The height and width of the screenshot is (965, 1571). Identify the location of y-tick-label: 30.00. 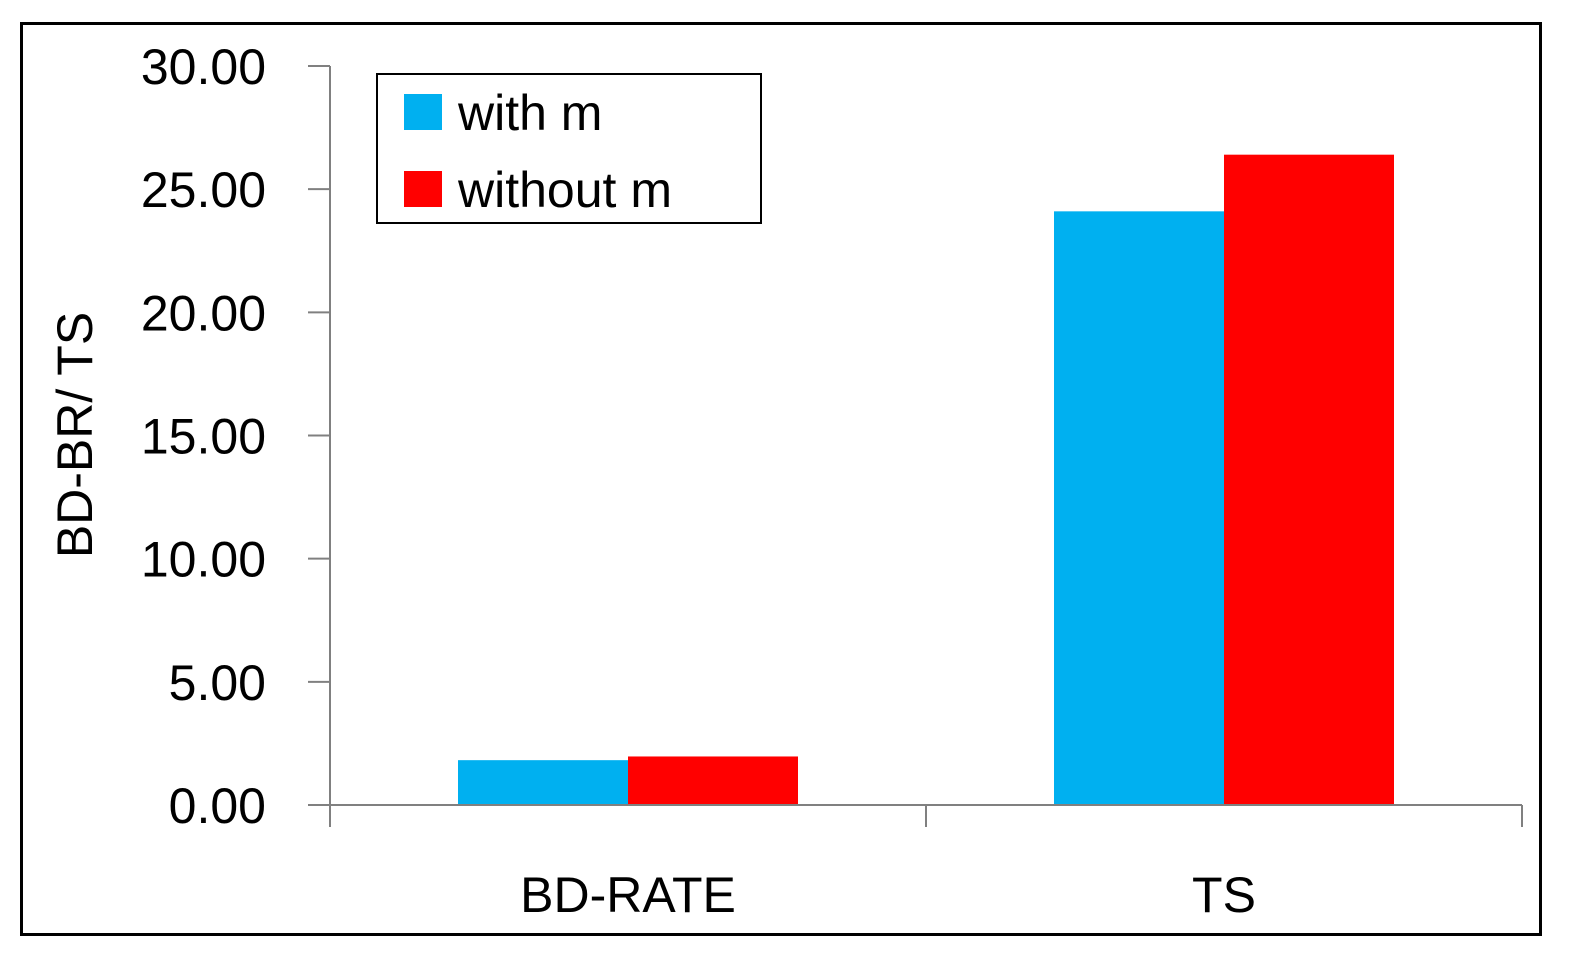
(203, 67).